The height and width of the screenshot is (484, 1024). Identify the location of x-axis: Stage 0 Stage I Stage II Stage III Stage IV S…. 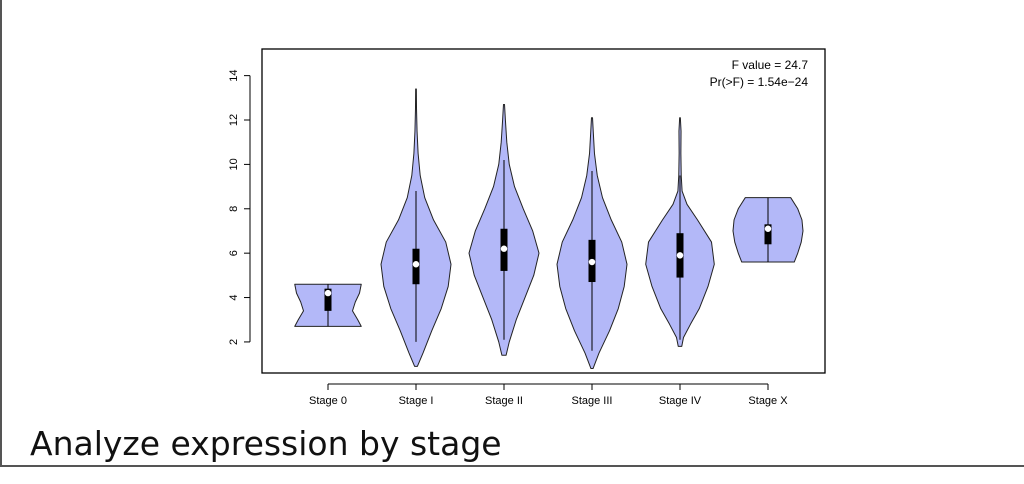
(548, 395).